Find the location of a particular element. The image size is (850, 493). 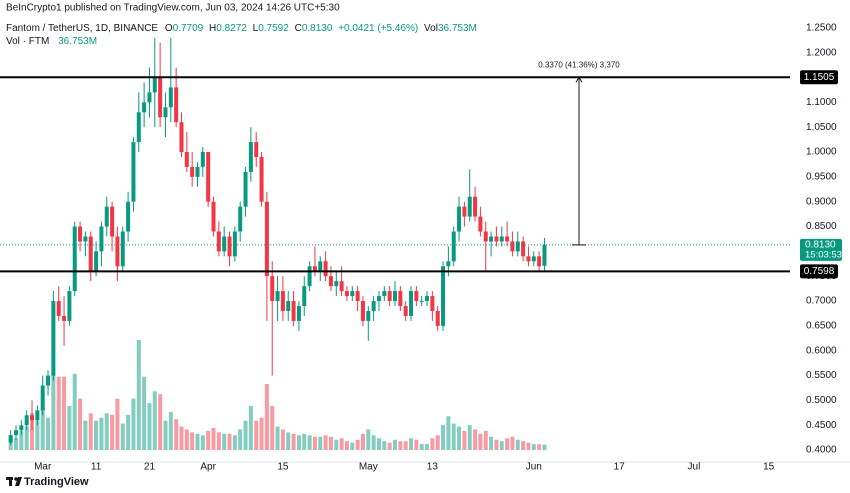

ohlc-key: C is located at coordinates (298, 28).